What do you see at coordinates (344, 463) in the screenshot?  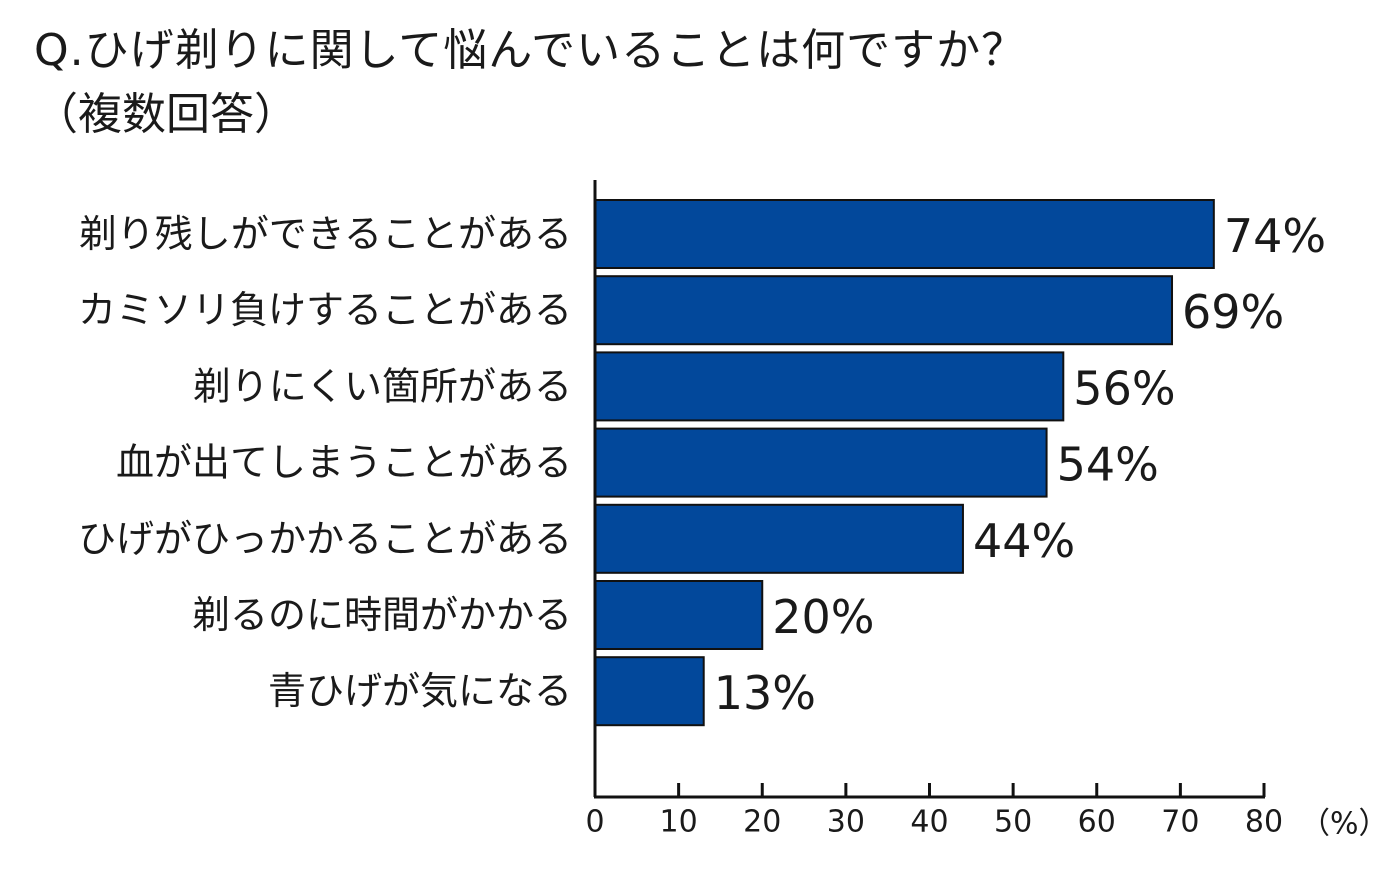 I see `category-label: 血が出てしまうことがある` at bounding box center [344, 463].